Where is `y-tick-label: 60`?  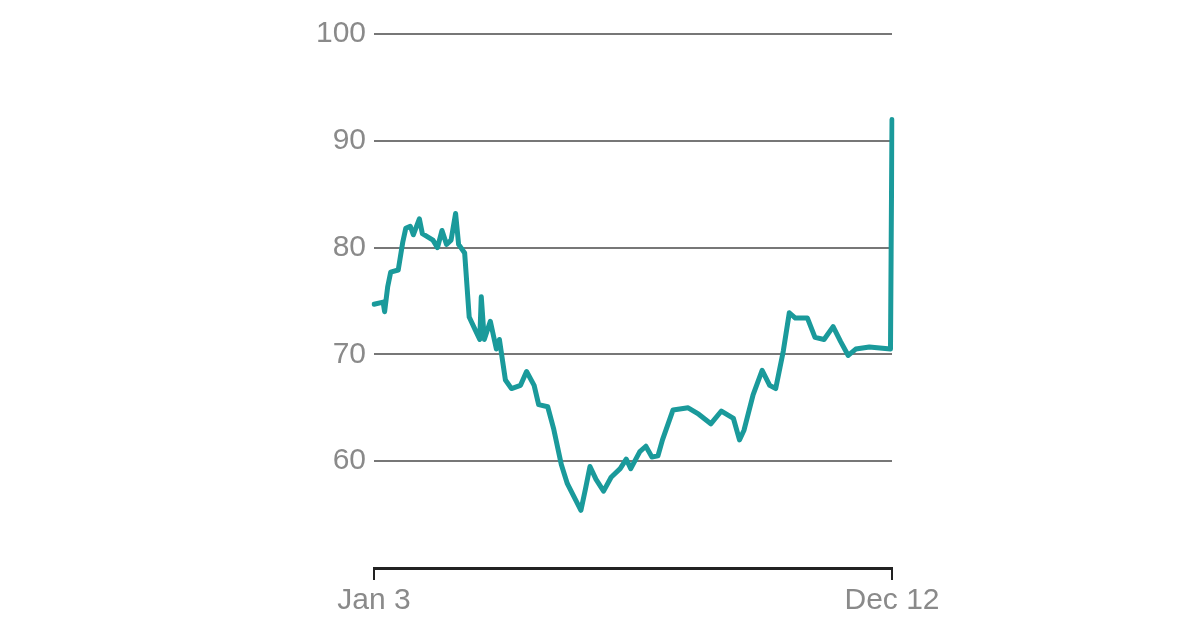 y-tick-label: 60 is located at coordinates (349, 459).